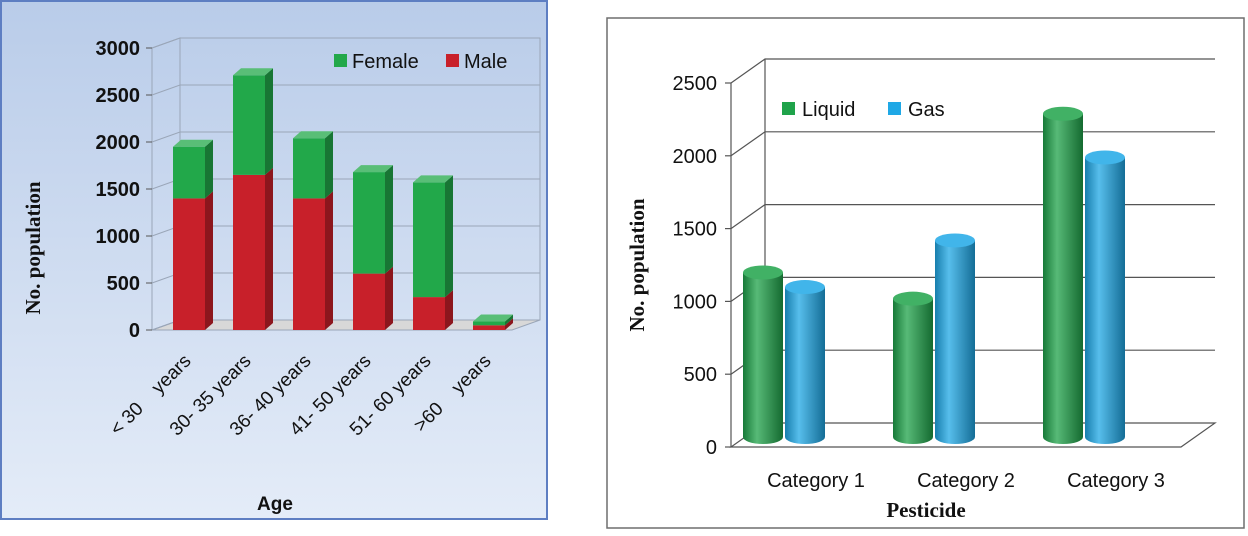 This screenshot has height=536, width=1248. What do you see at coordinates (966, 481) in the screenshot?
I see `pesticide-chart-category-label: Category 2` at bounding box center [966, 481].